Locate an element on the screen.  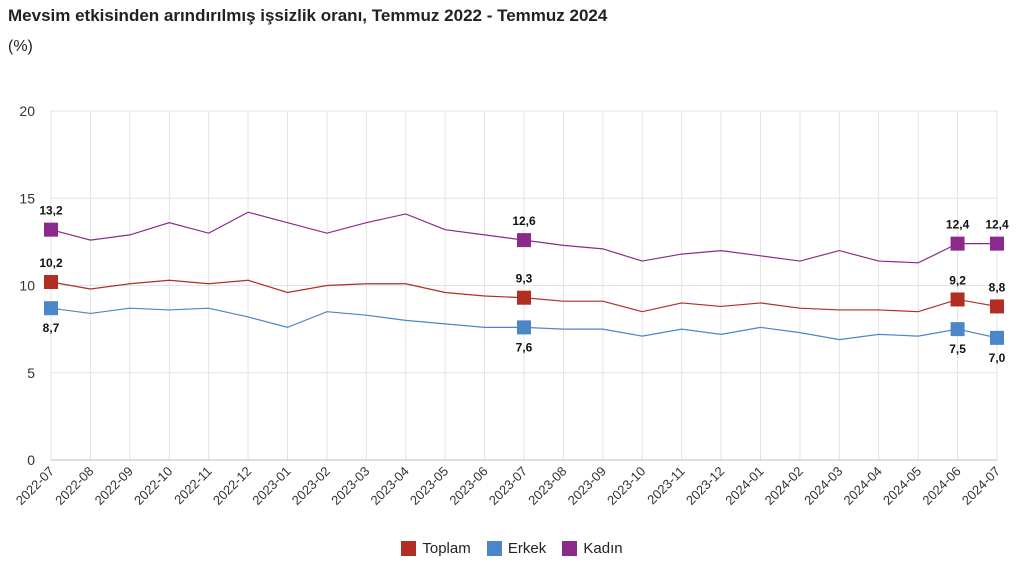
data-label-kadın: 13,2 is located at coordinates (51, 211).